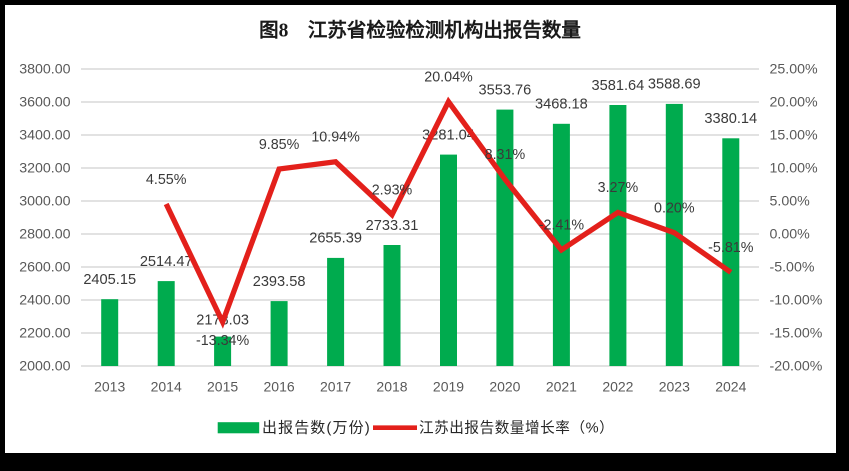 The image size is (849, 471). Describe the element at coordinates (391, 387) in the screenshot. I see `svg-text: 2018` at that location.